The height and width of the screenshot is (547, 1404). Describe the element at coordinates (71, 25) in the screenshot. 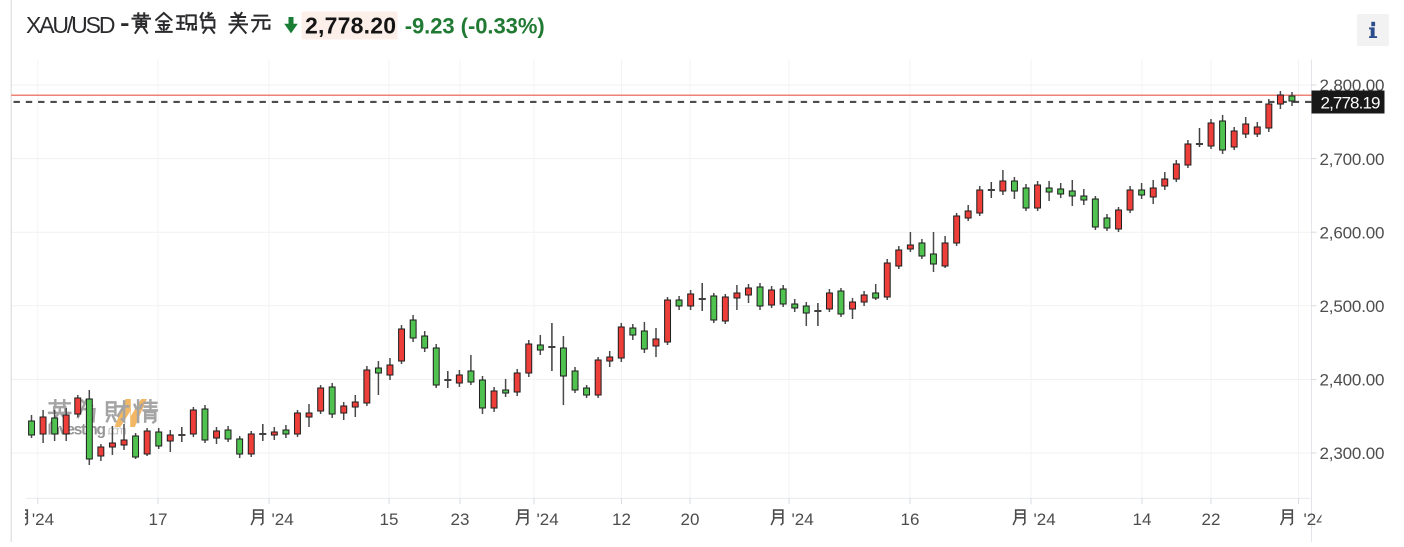

I see `svg-text: XAU/USD` at that location.